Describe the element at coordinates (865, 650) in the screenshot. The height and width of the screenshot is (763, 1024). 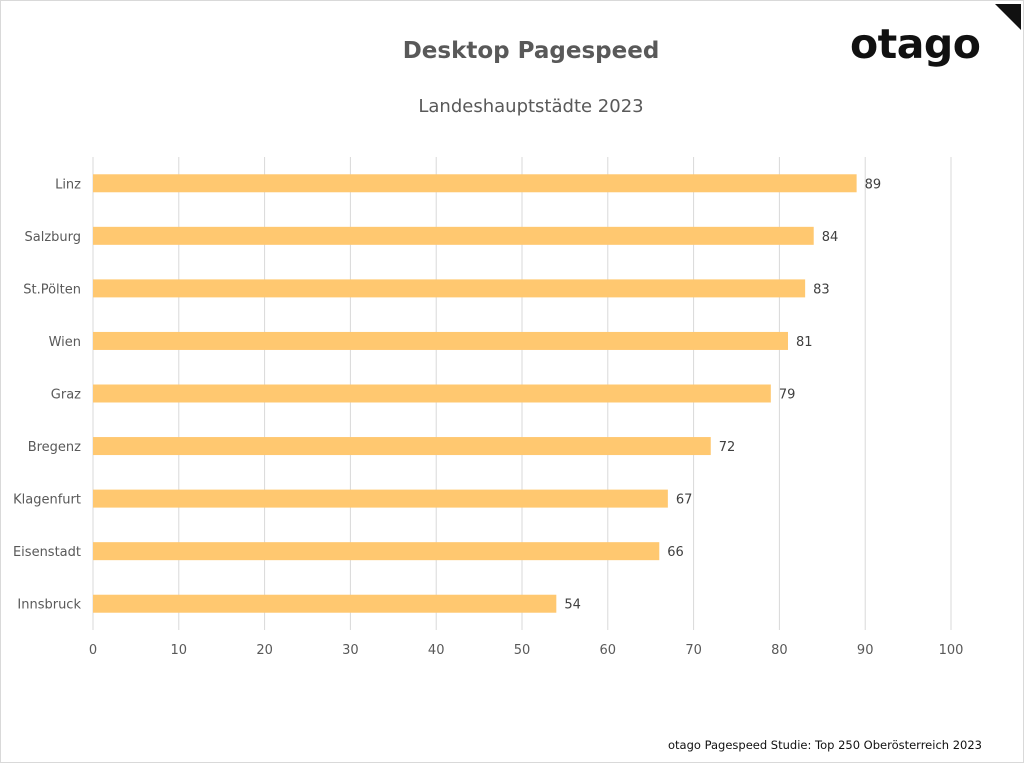
I see `x-tick-label: 90` at that location.